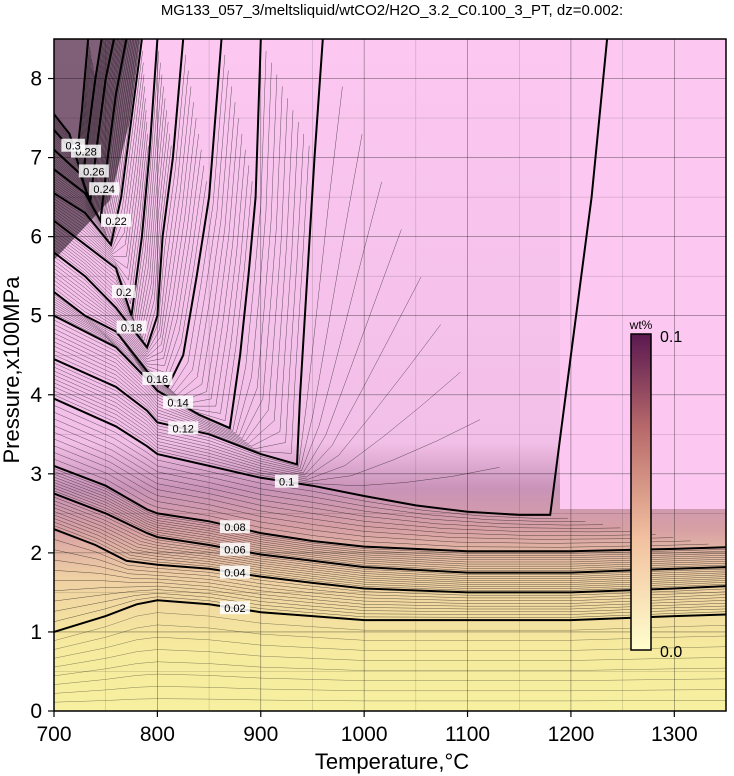  I want to click on x-tick-label: 1300, so click(674, 734).